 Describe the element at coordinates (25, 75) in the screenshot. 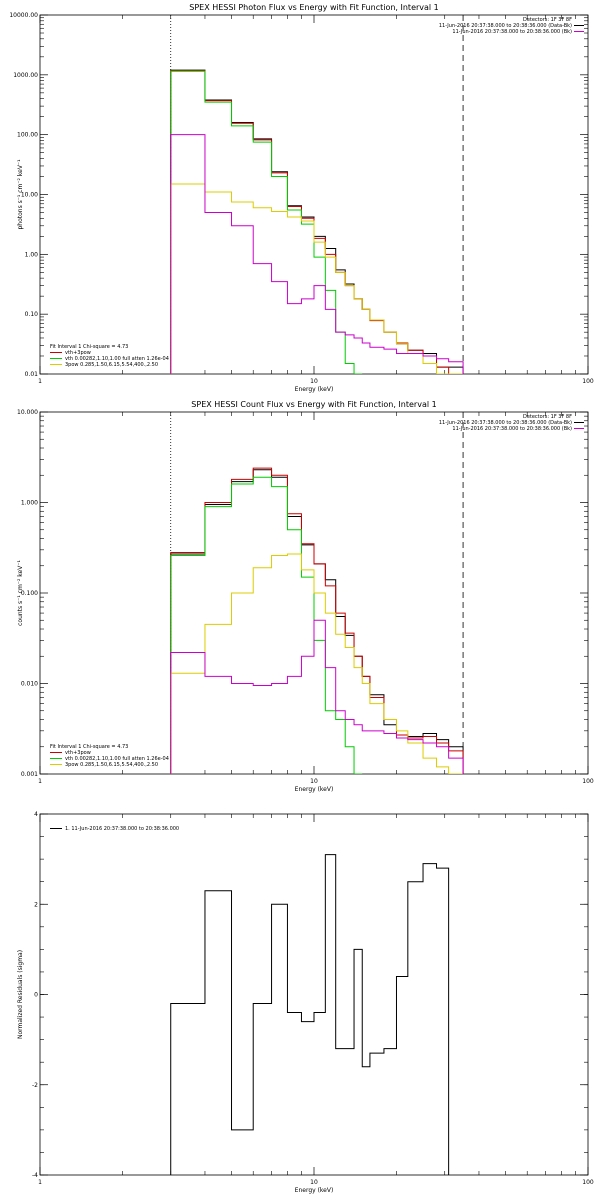

I see `y-tick-label: 1000.00` at that location.